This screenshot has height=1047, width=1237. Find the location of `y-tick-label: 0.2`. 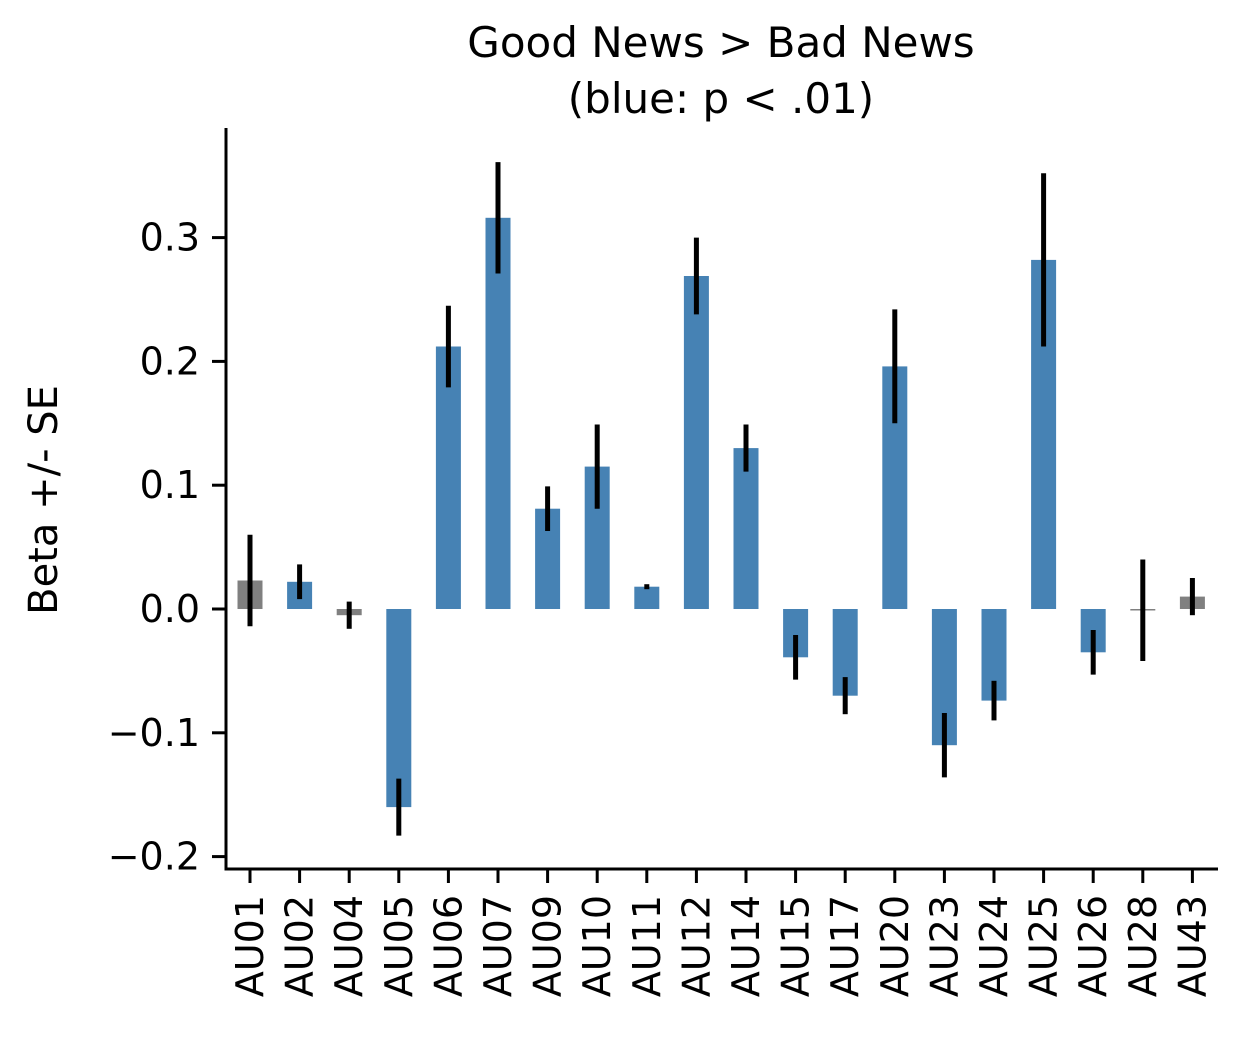

y-tick-label: 0.2 is located at coordinates (170, 361).